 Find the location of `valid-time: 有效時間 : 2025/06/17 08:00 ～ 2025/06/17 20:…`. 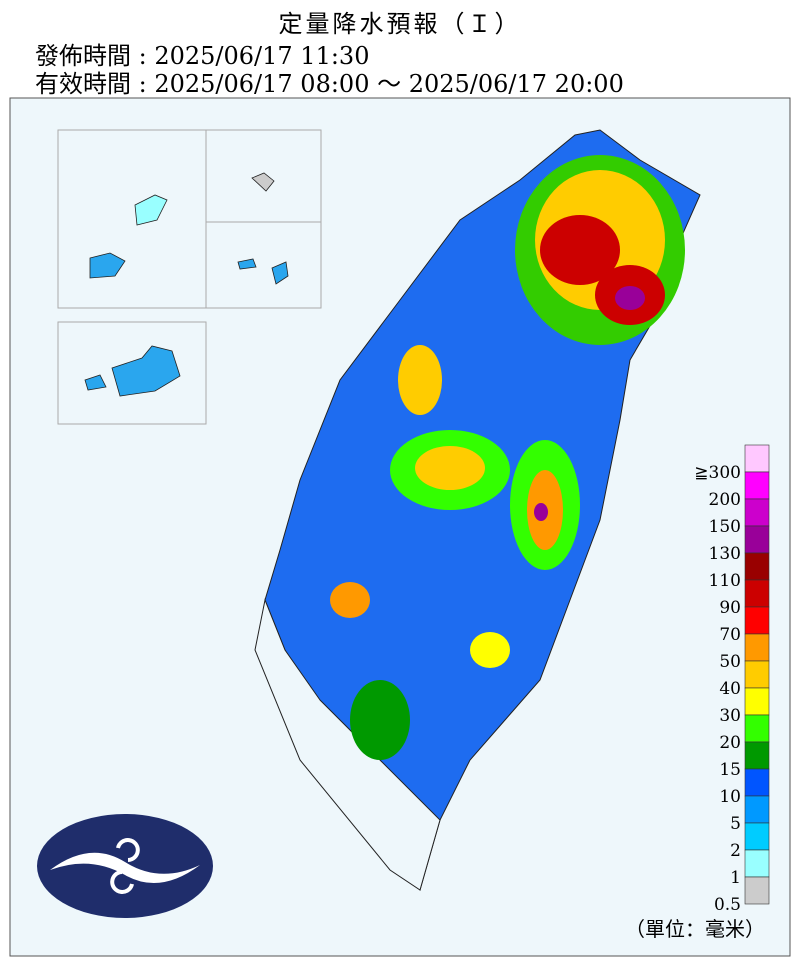

valid-time: 有效時間 : 2025/06/17 08:00 ～ 2025/06/17 20:… is located at coordinates (329, 84).